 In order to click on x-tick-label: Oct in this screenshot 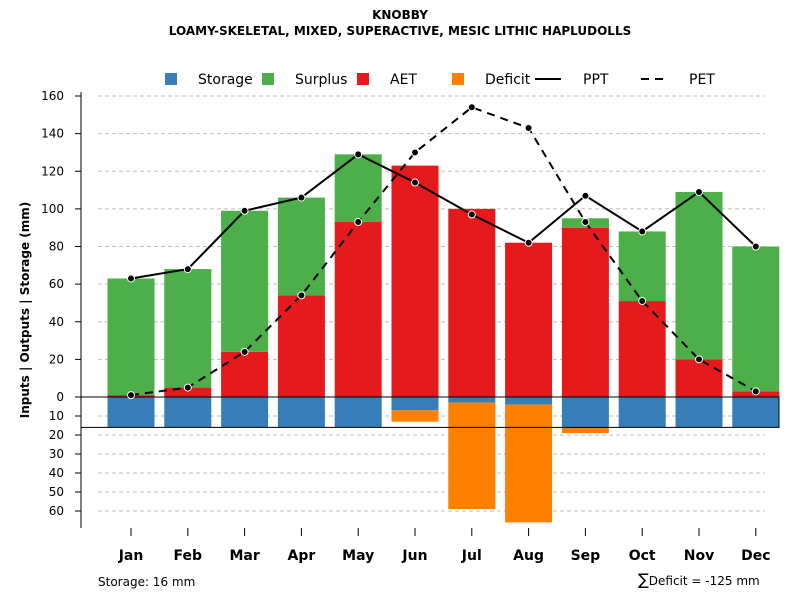, I will do `click(642, 556)`.